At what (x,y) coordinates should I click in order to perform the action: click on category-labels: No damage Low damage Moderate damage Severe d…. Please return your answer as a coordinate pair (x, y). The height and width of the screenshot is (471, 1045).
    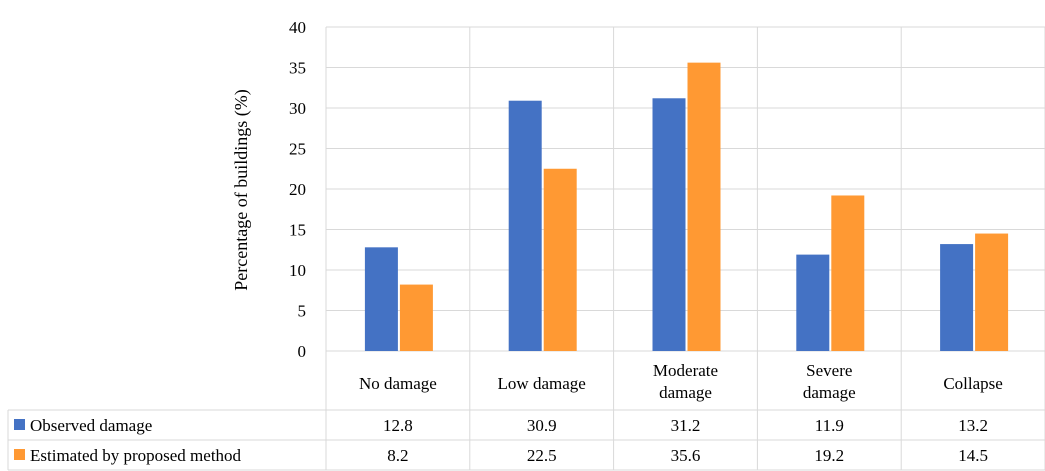
    Looking at the image, I should click on (681, 381).